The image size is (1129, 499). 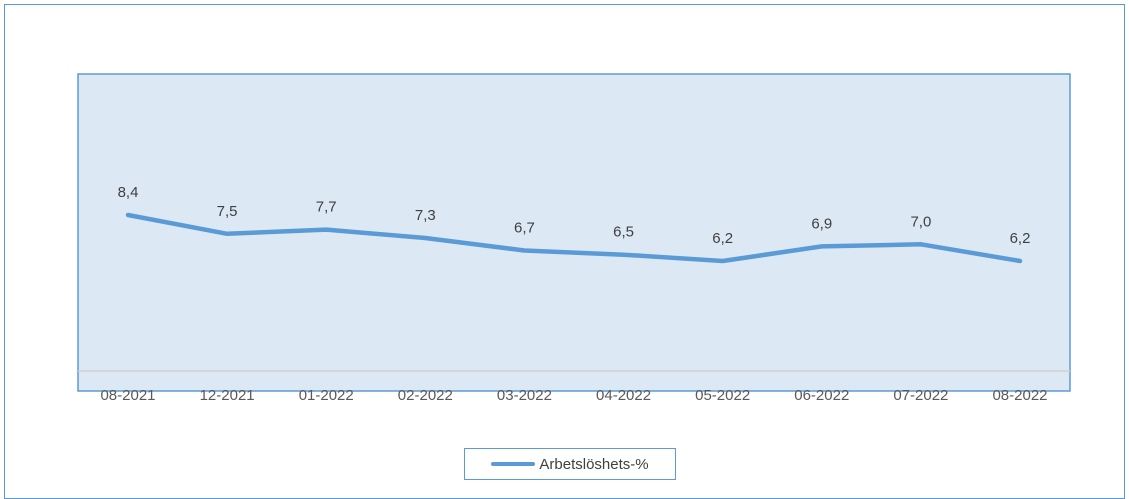 I want to click on x-tick-label: 12-2021, so click(x=227, y=395).